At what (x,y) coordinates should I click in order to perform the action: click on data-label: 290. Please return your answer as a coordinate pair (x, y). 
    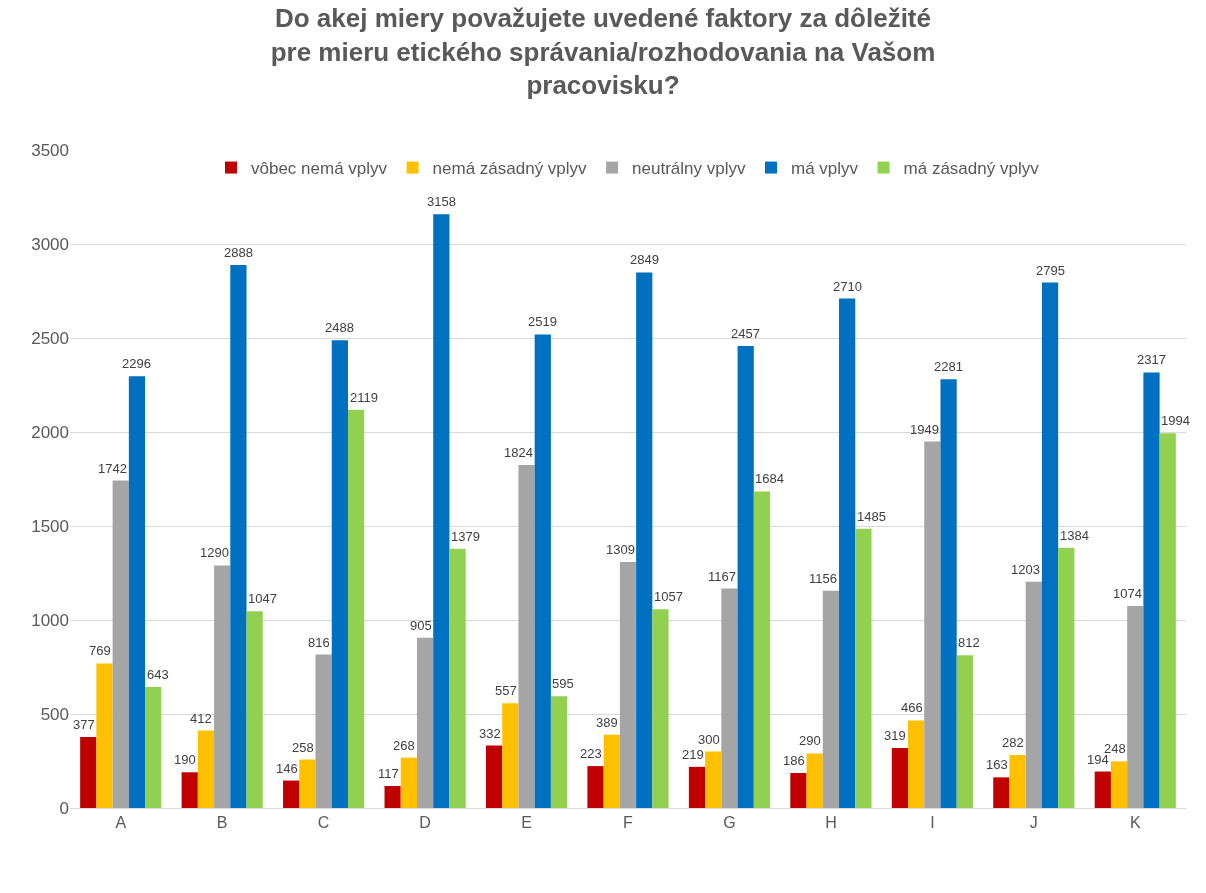
    Looking at the image, I should click on (810, 740).